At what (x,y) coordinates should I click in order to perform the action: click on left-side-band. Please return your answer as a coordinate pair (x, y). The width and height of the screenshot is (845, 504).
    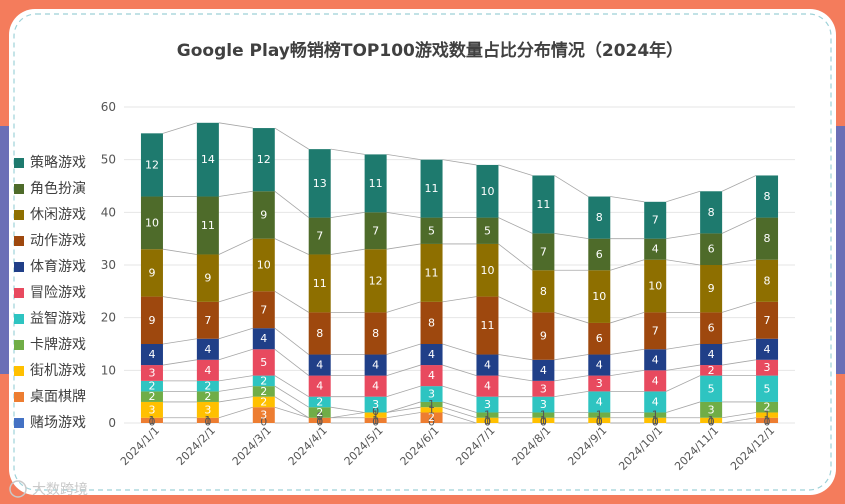
    Looking at the image, I should click on (4, 250).